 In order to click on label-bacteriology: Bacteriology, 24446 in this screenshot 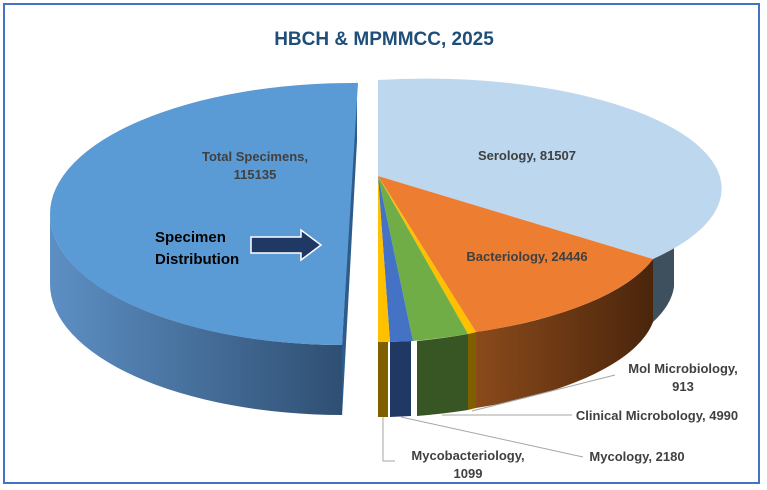, I will do `click(526, 256)`.